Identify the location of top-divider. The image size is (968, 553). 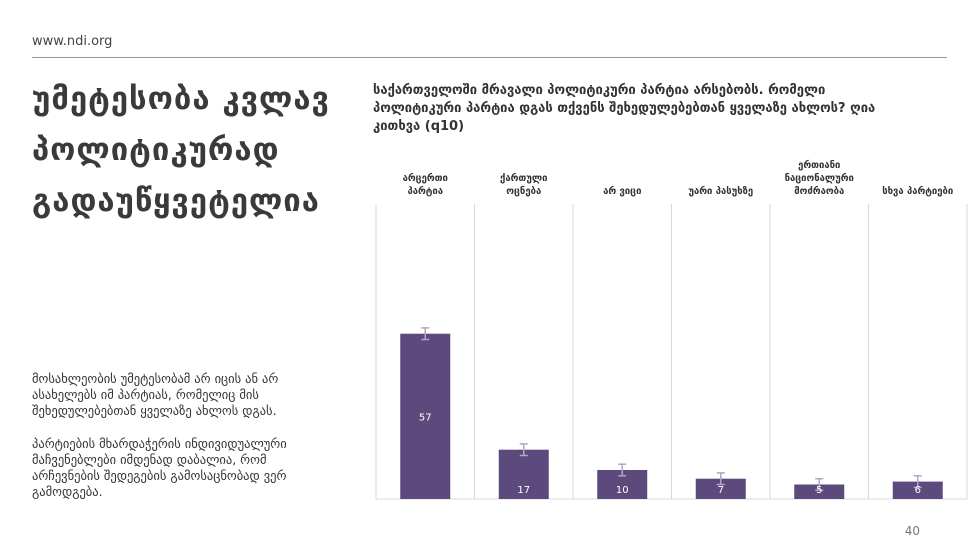
(489, 57).